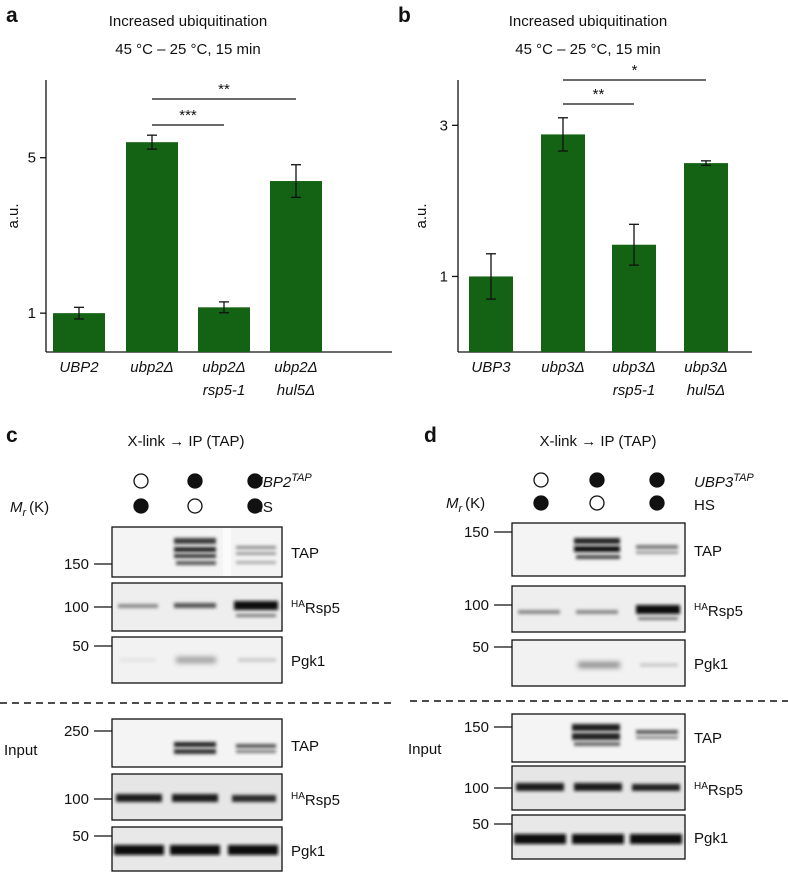 The height and width of the screenshot is (873, 788). Describe the element at coordinates (635, 70) in the screenshot. I see `significance-label: *` at that location.